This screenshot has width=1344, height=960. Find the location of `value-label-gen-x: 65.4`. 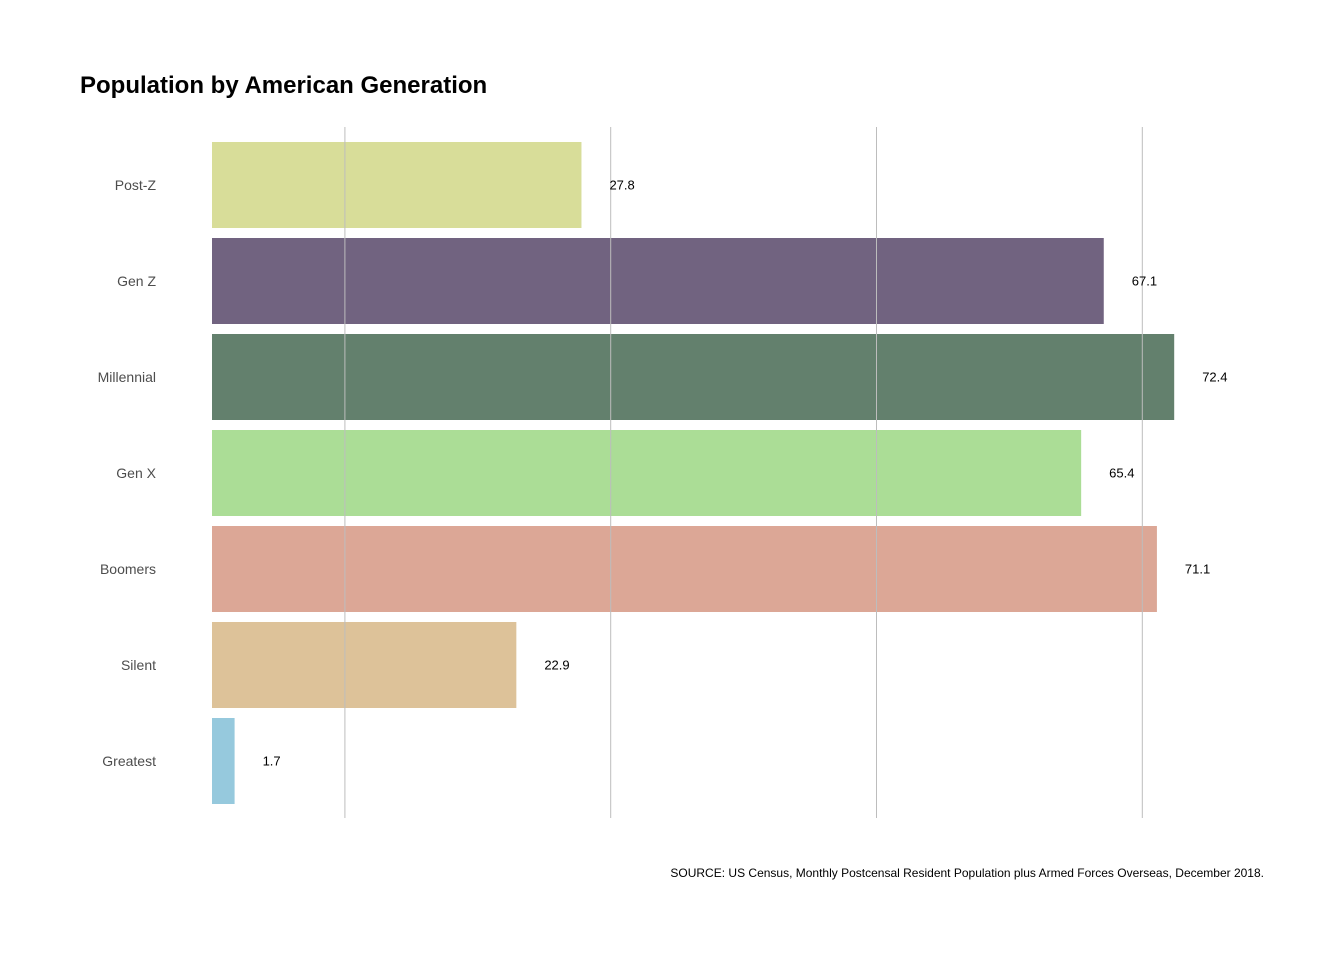

value-label-gen-x: 65.4 is located at coordinates (1121, 473).